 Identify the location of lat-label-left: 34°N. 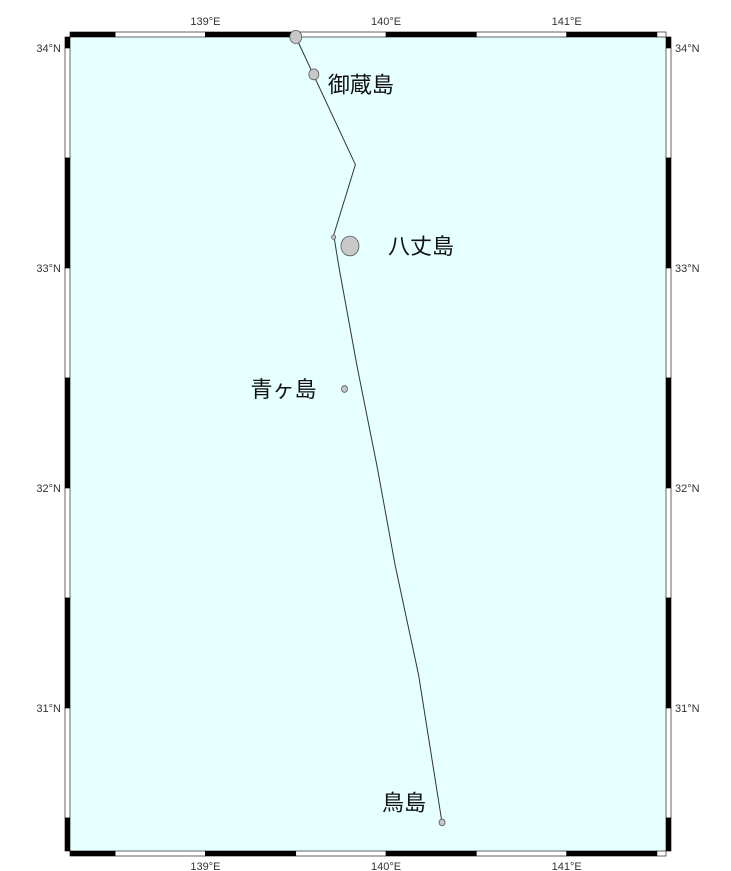
(48, 49).